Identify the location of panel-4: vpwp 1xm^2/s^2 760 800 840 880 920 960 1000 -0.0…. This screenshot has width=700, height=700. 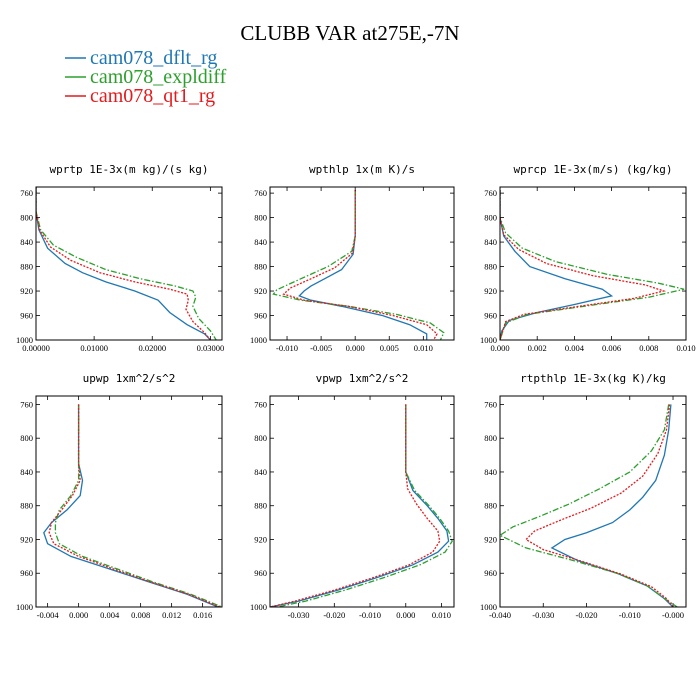
(352, 496).